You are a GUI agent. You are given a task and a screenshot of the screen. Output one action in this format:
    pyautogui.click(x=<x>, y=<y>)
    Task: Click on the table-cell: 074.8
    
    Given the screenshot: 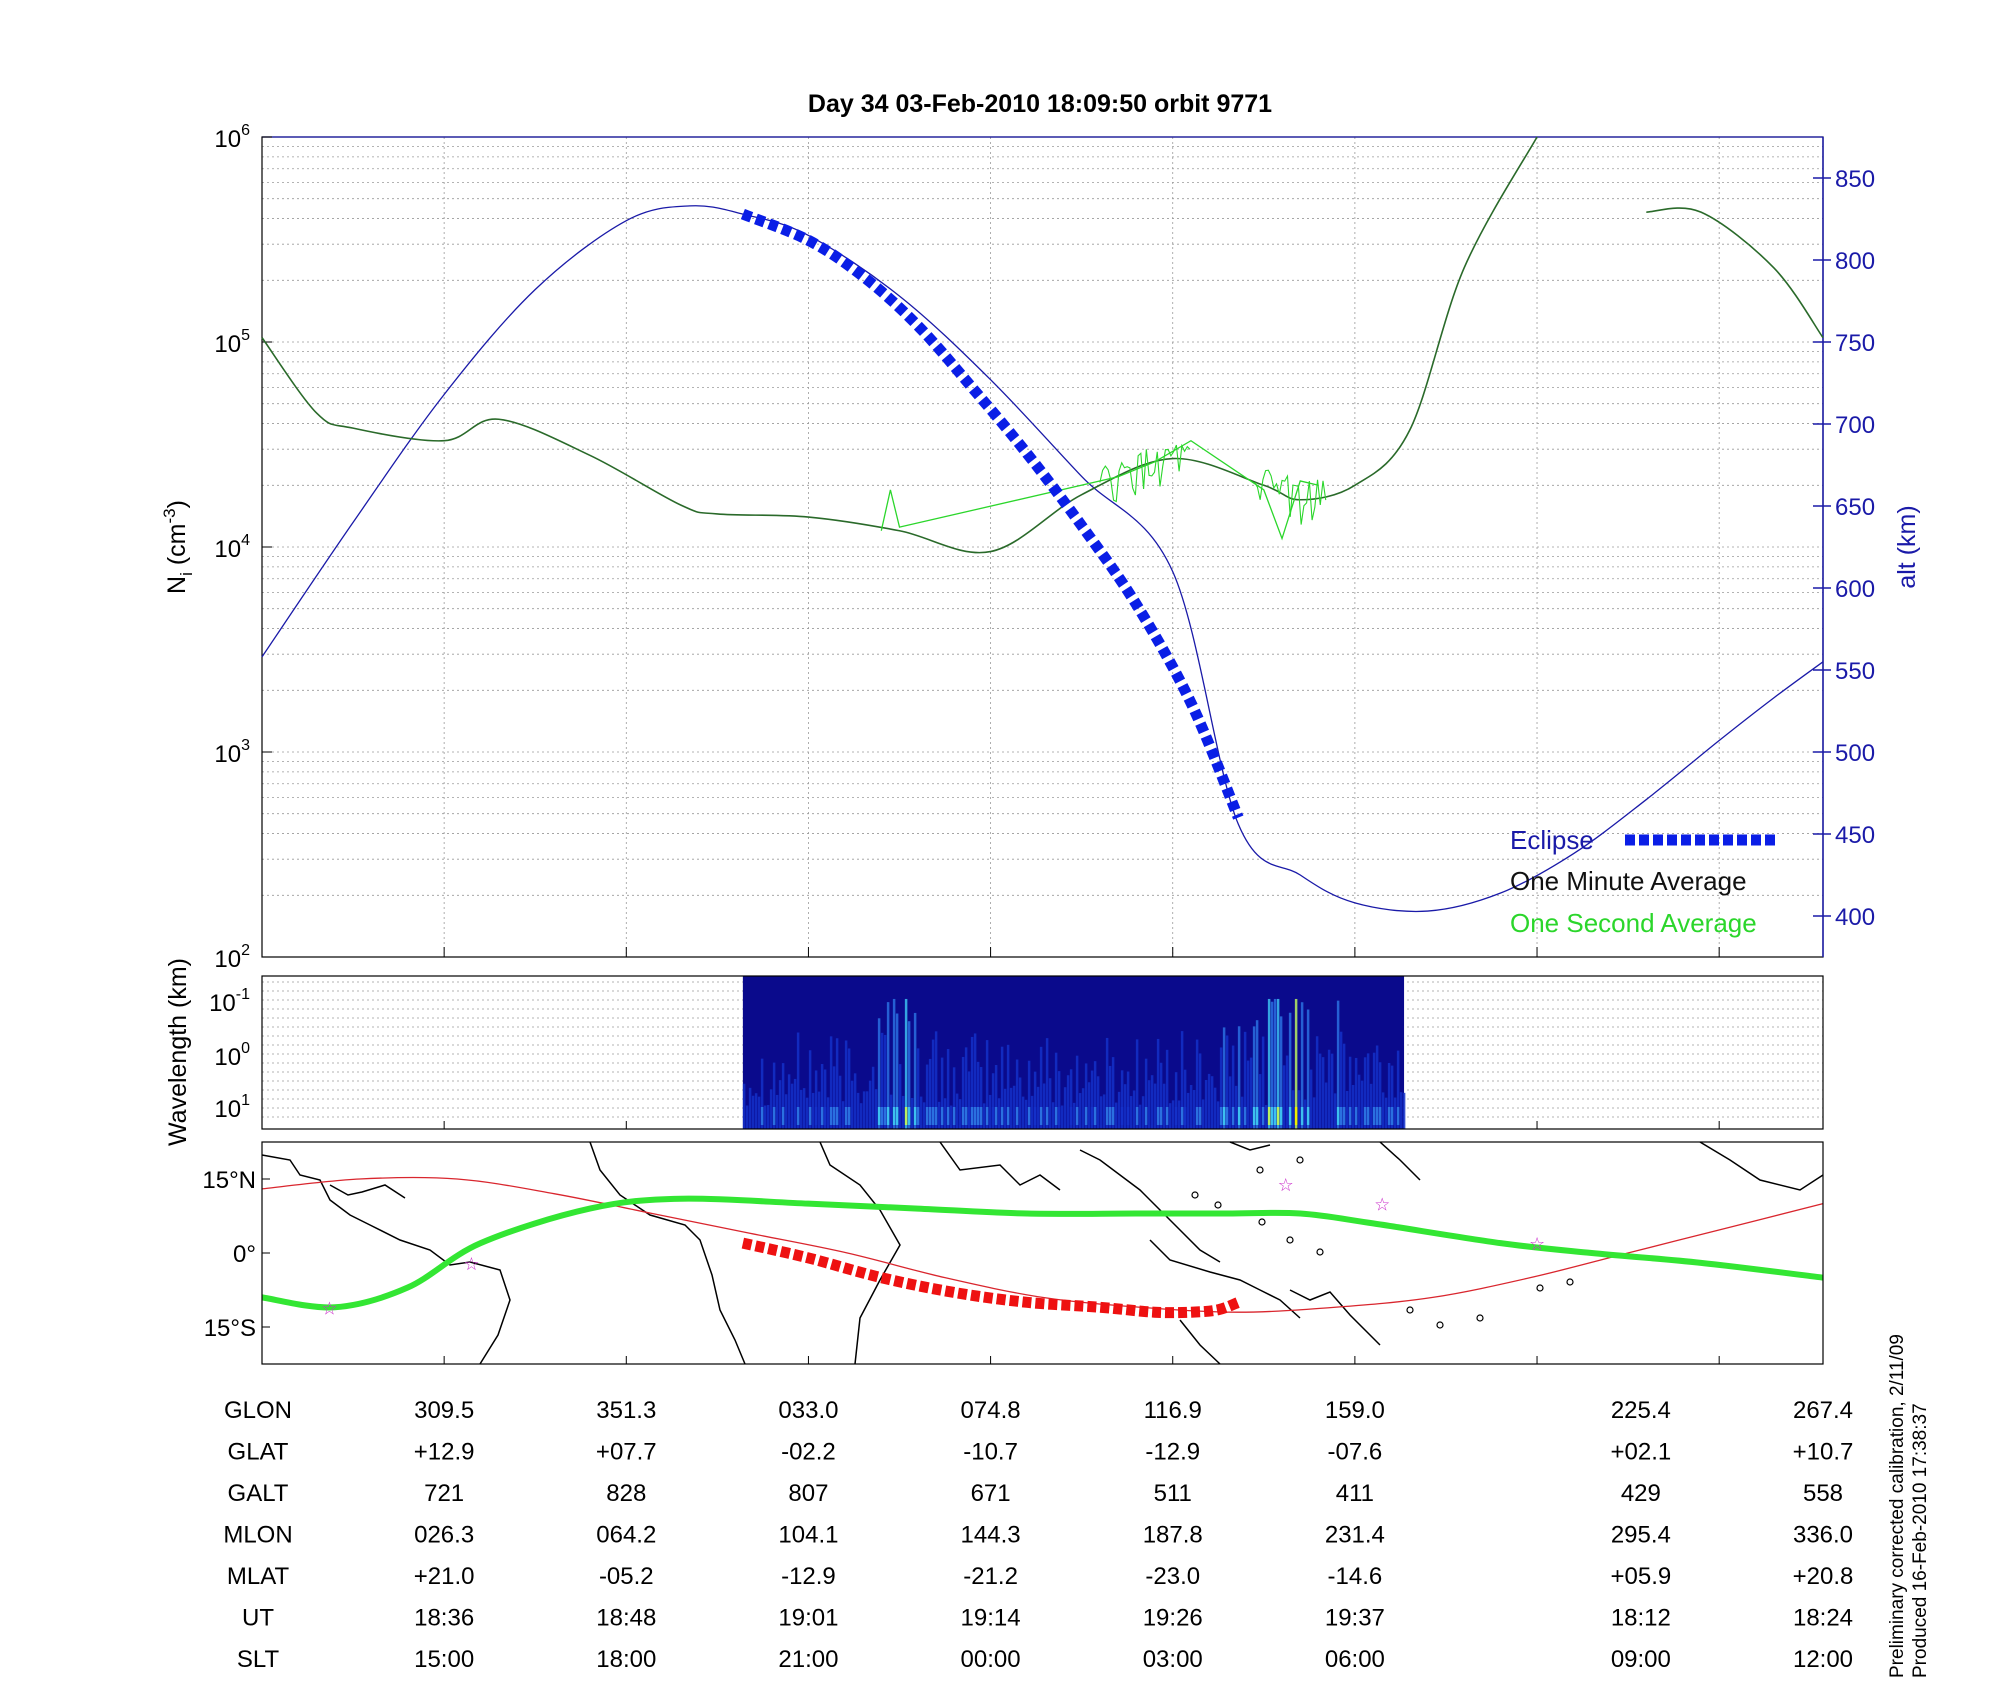 What is the action you would take?
    pyautogui.click(x=991, y=1410)
    